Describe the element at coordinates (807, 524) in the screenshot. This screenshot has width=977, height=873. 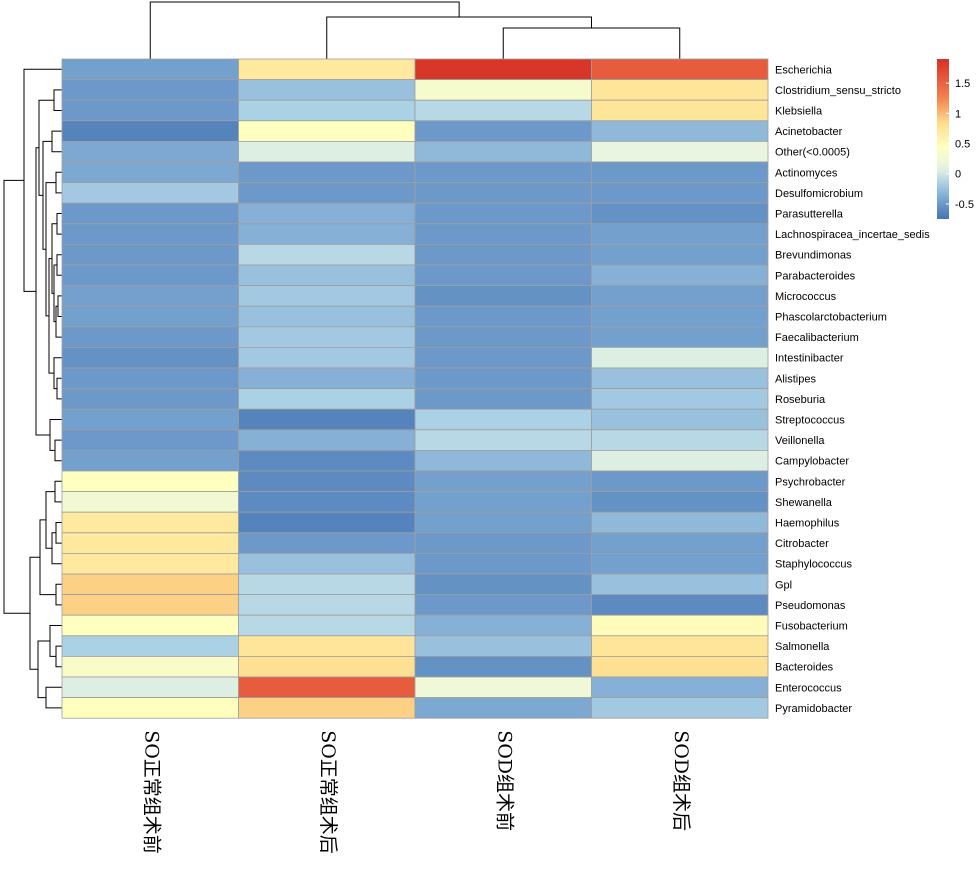
I see `row-label: Haemophilus` at that location.